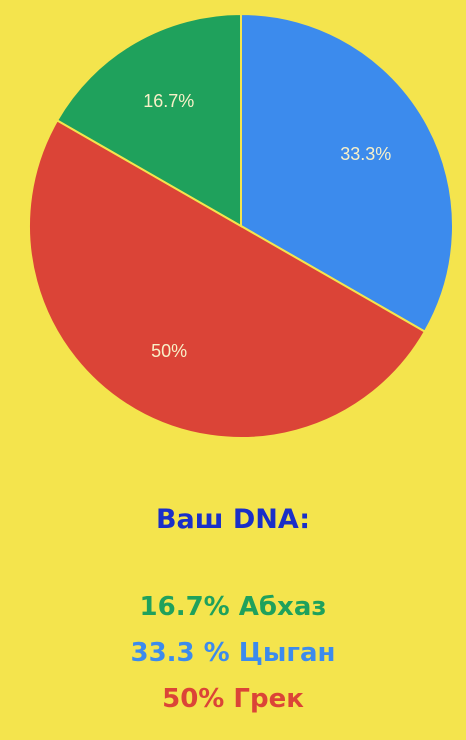 The height and width of the screenshot is (740, 466). Describe the element at coordinates (233, 519) in the screenshot. I see `result-heading: Ваш DNA:` at that location.